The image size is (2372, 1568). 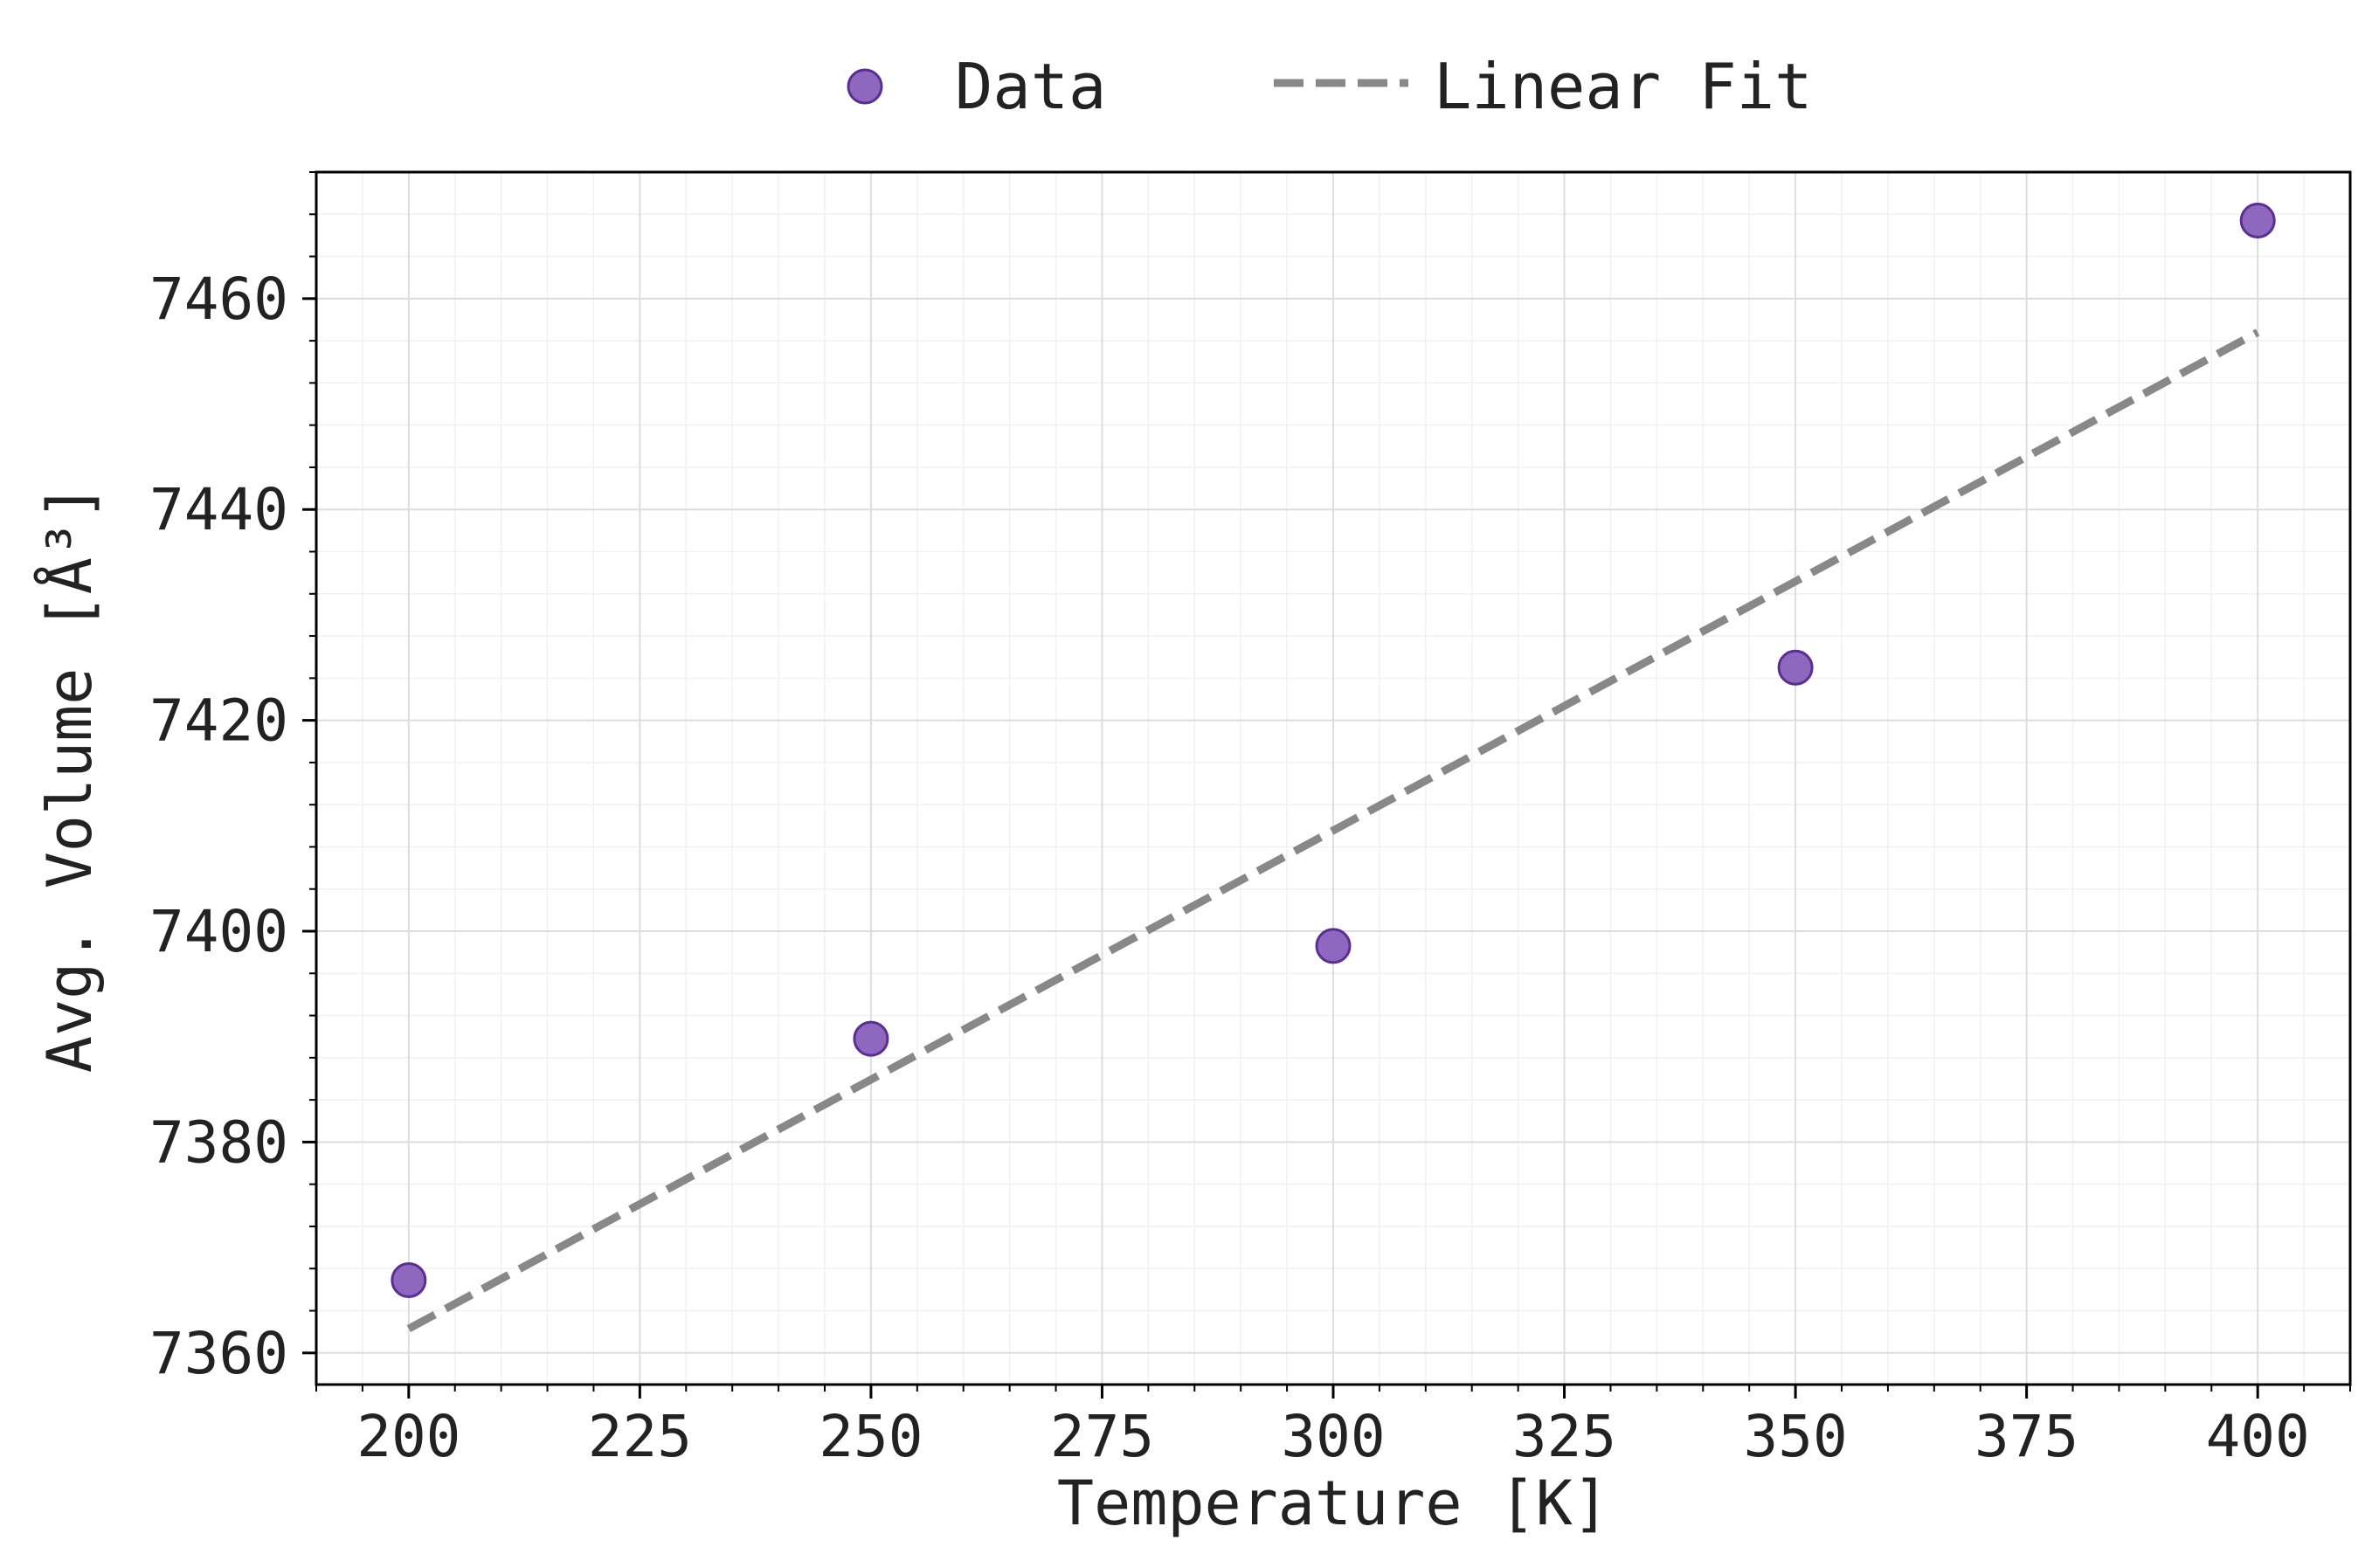 I want to click on x-tick-label: 275, so click(x=1102, y=1436).